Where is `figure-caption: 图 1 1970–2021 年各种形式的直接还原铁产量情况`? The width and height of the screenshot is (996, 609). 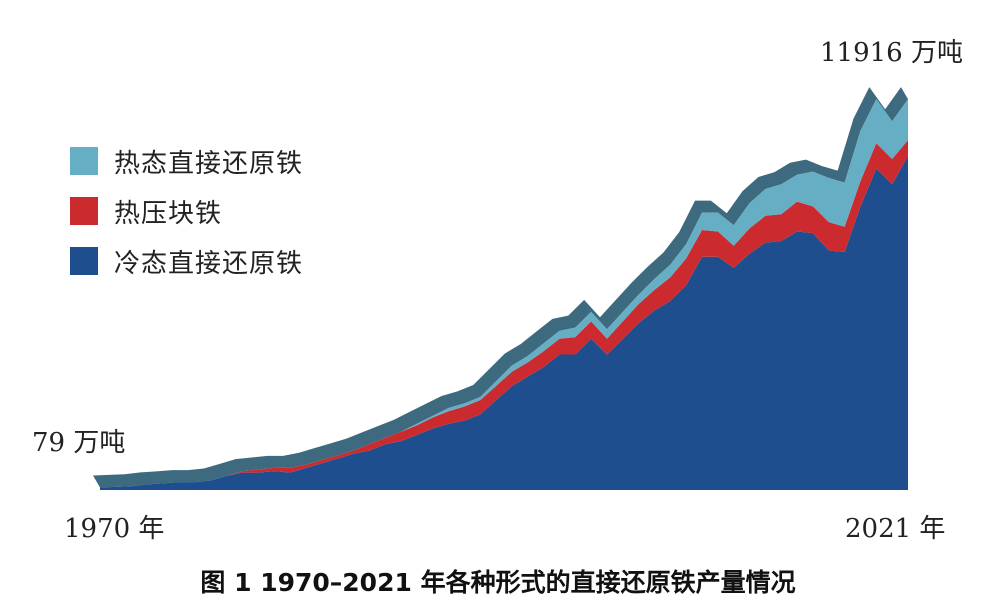 figure-caption: 图 1 1970–2021 年各种形式的直接还原铁产量情况 is located at coordinates (498, 582).